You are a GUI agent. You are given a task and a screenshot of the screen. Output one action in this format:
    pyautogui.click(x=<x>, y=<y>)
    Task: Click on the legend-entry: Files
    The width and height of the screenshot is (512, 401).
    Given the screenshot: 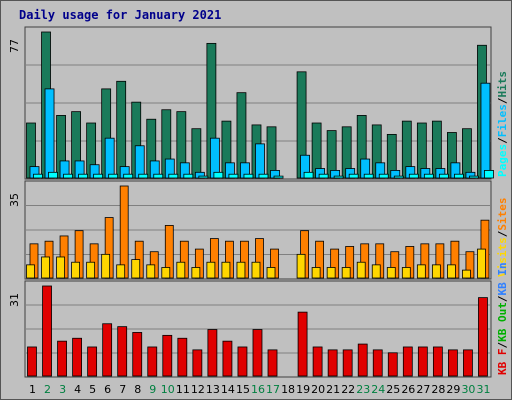 What is the action you would take?
    pyautogui.click(x=502, y=120)
    